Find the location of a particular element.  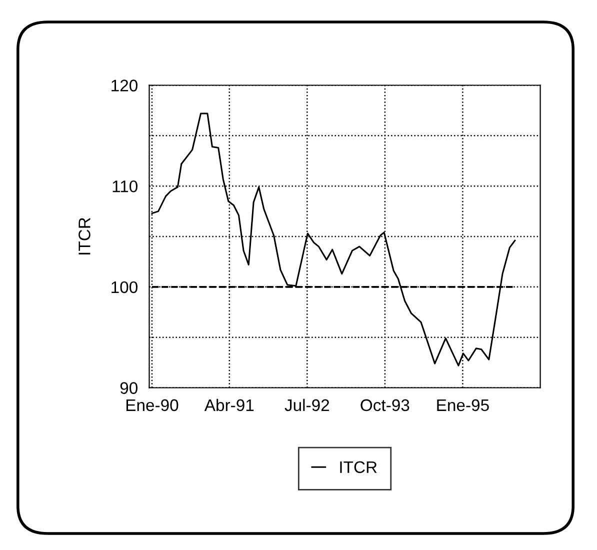

legend-label: ITCR is located at coordinates (358, 467).